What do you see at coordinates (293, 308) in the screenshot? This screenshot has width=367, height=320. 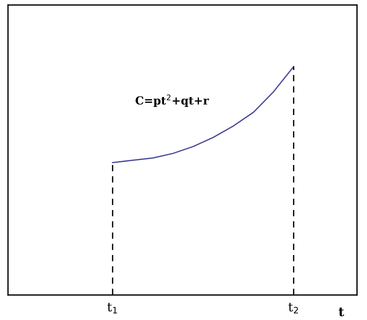 I see `x-tick-label: t$_{2}$` at bounding box center [293, 308].